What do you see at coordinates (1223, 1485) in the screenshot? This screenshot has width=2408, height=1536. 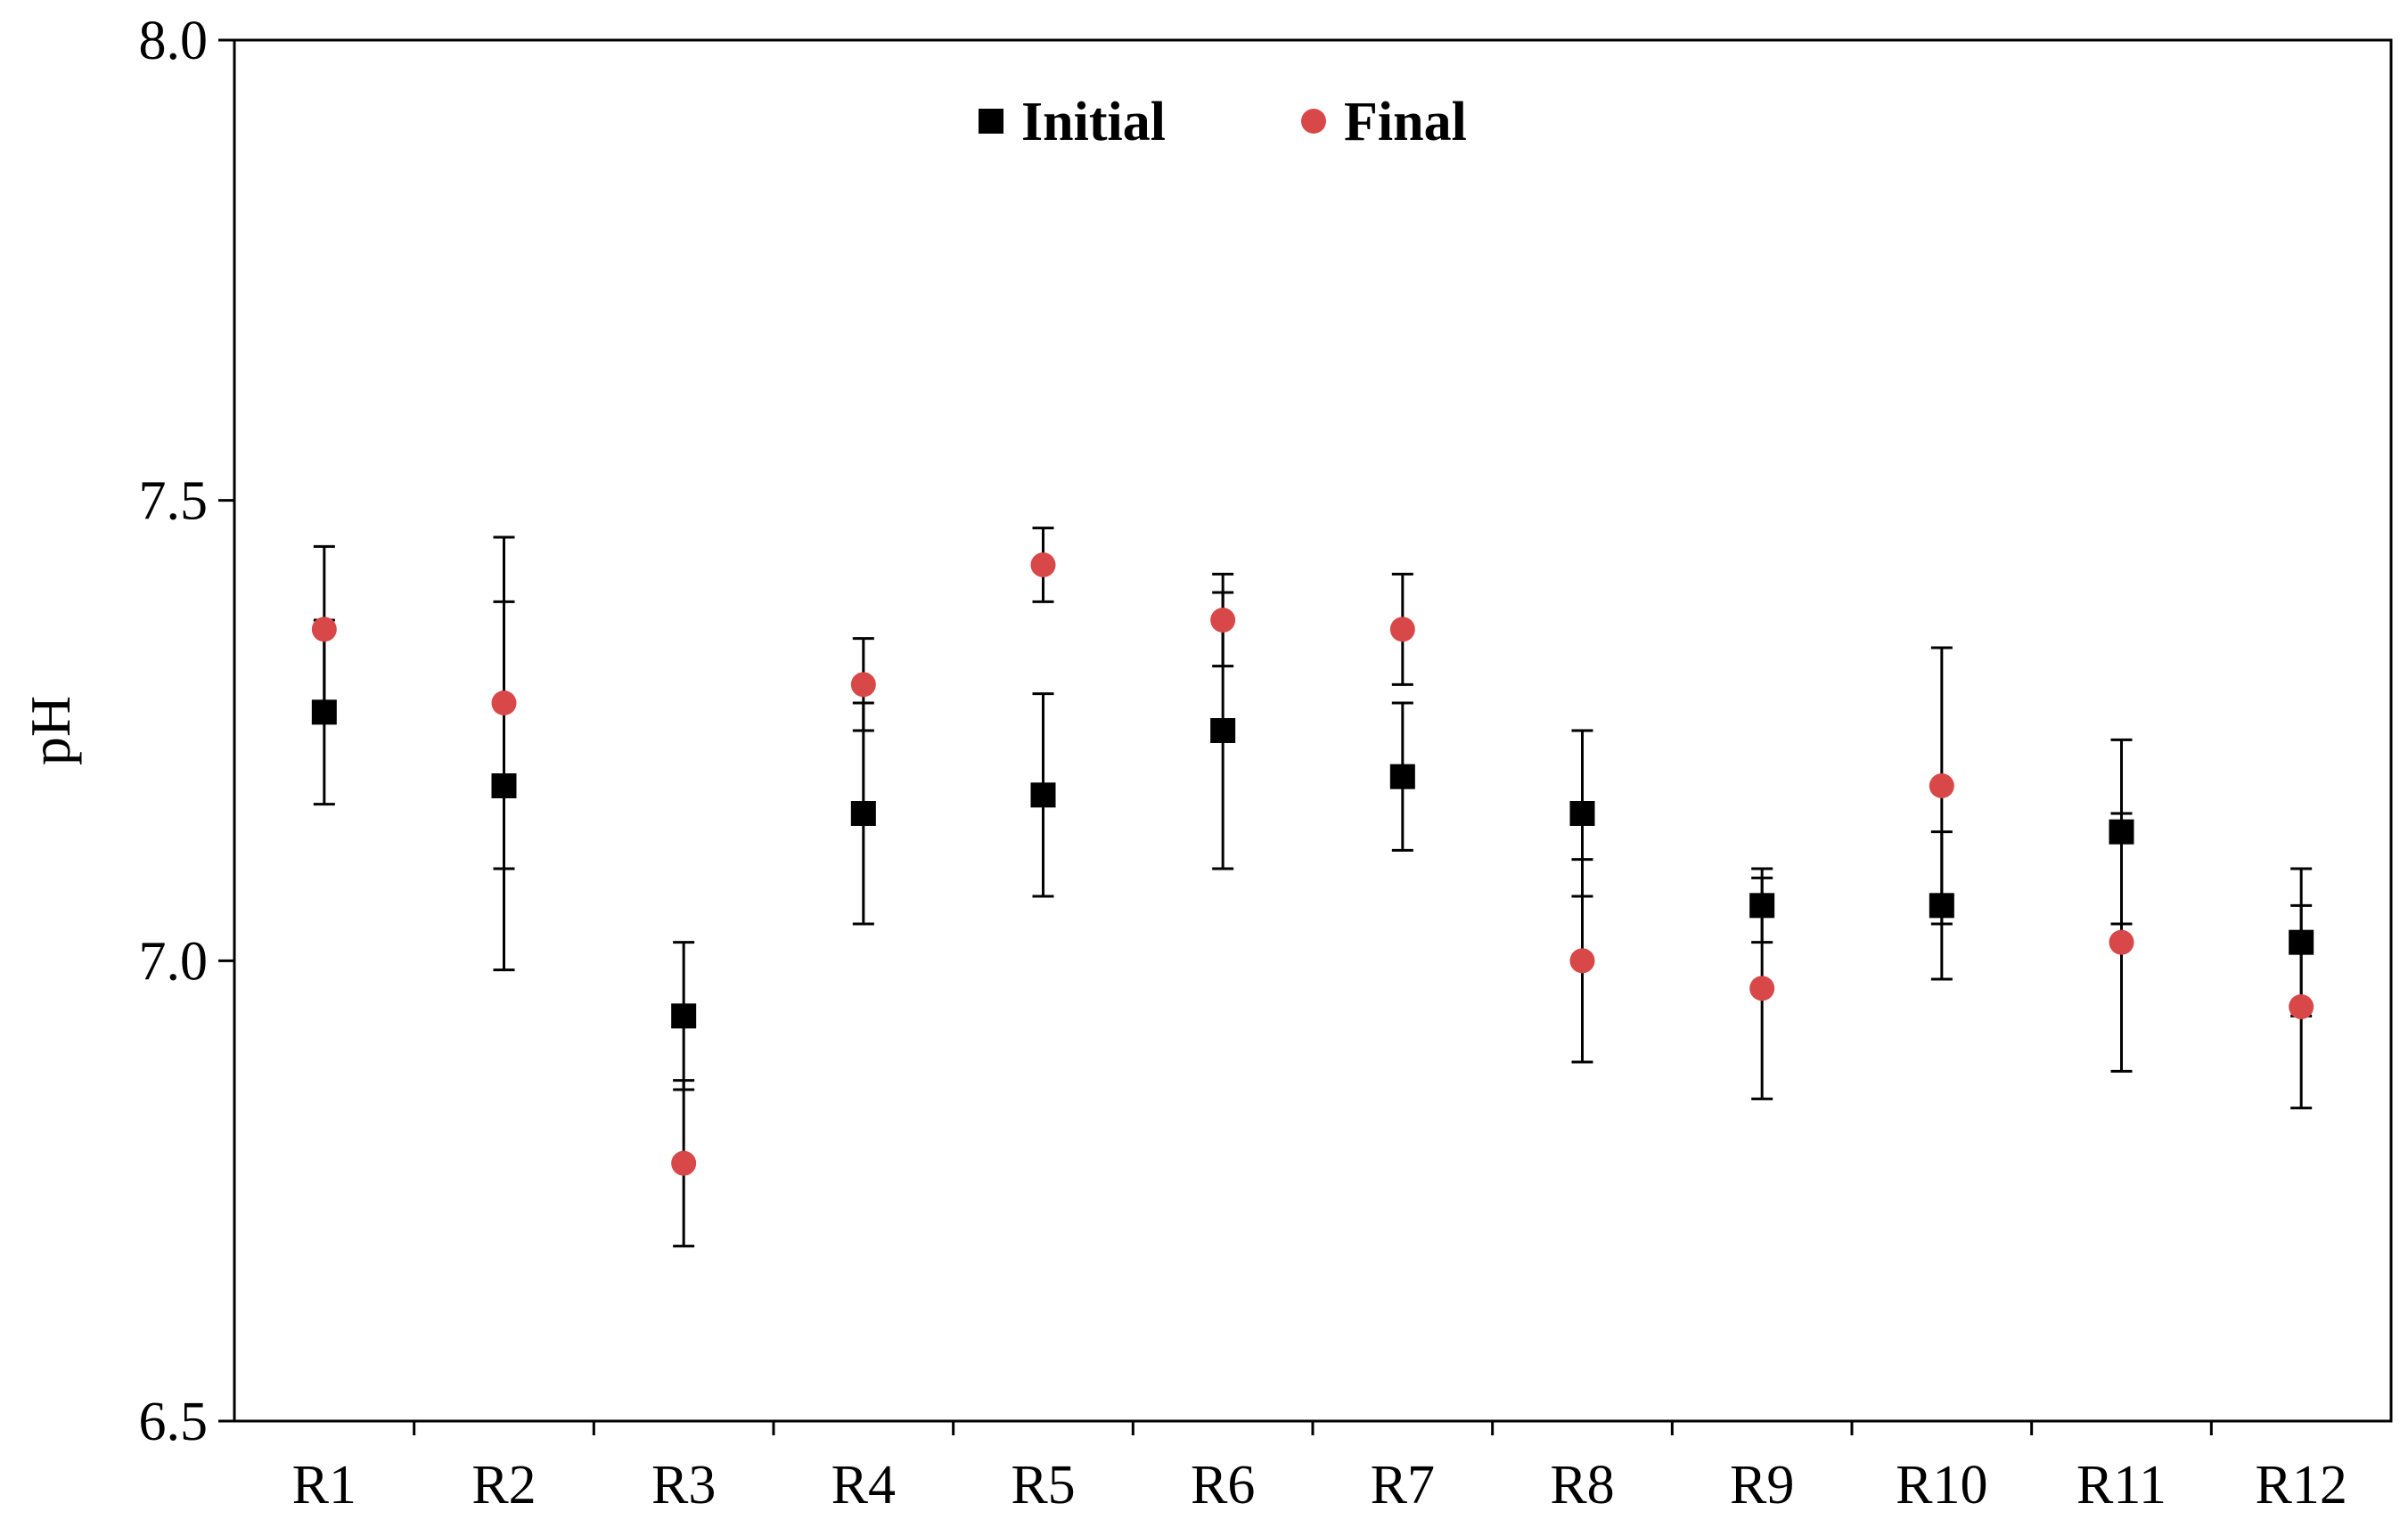 I see `x-tick-label: R6` at bounding box center [1223, 1485].